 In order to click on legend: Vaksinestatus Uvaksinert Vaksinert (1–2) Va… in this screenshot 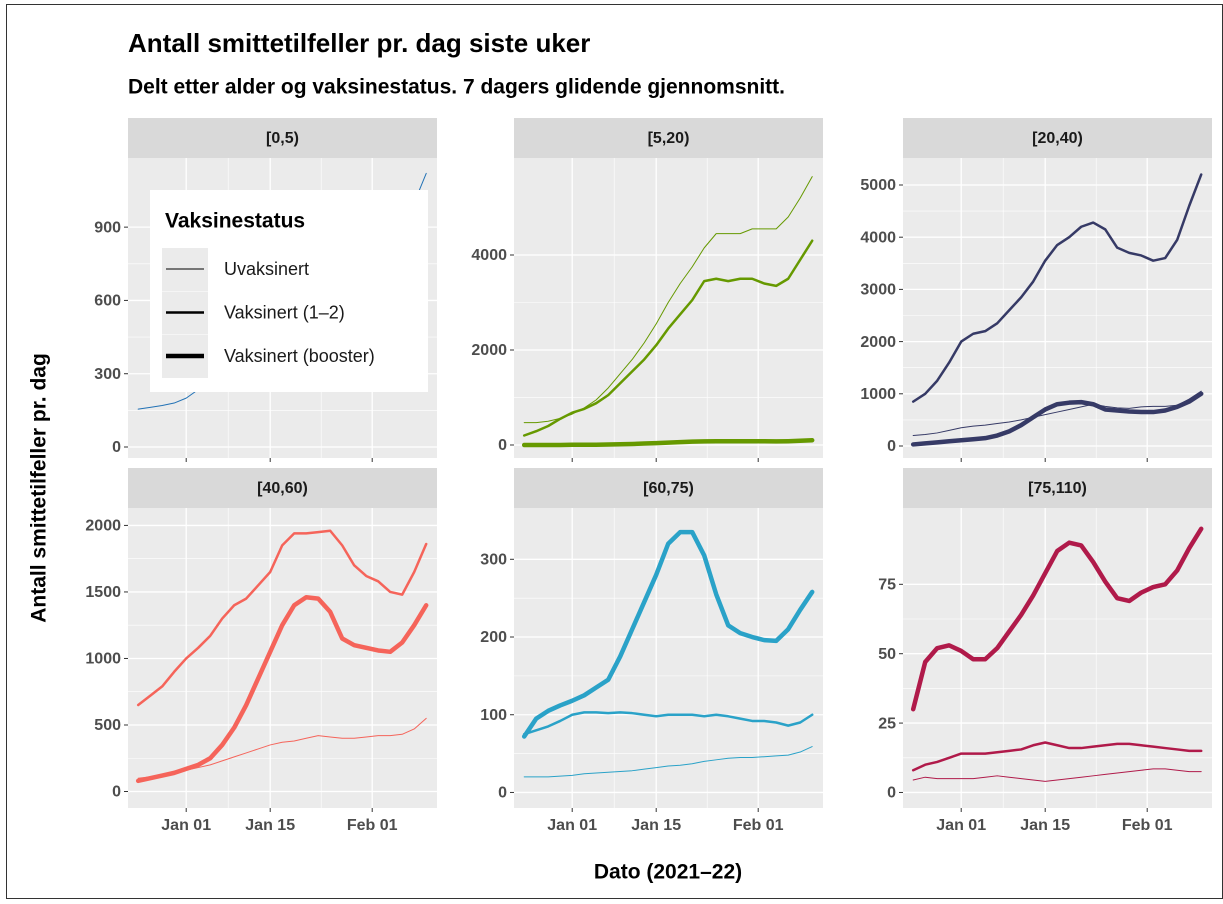, I will do `click(289, 291)`.